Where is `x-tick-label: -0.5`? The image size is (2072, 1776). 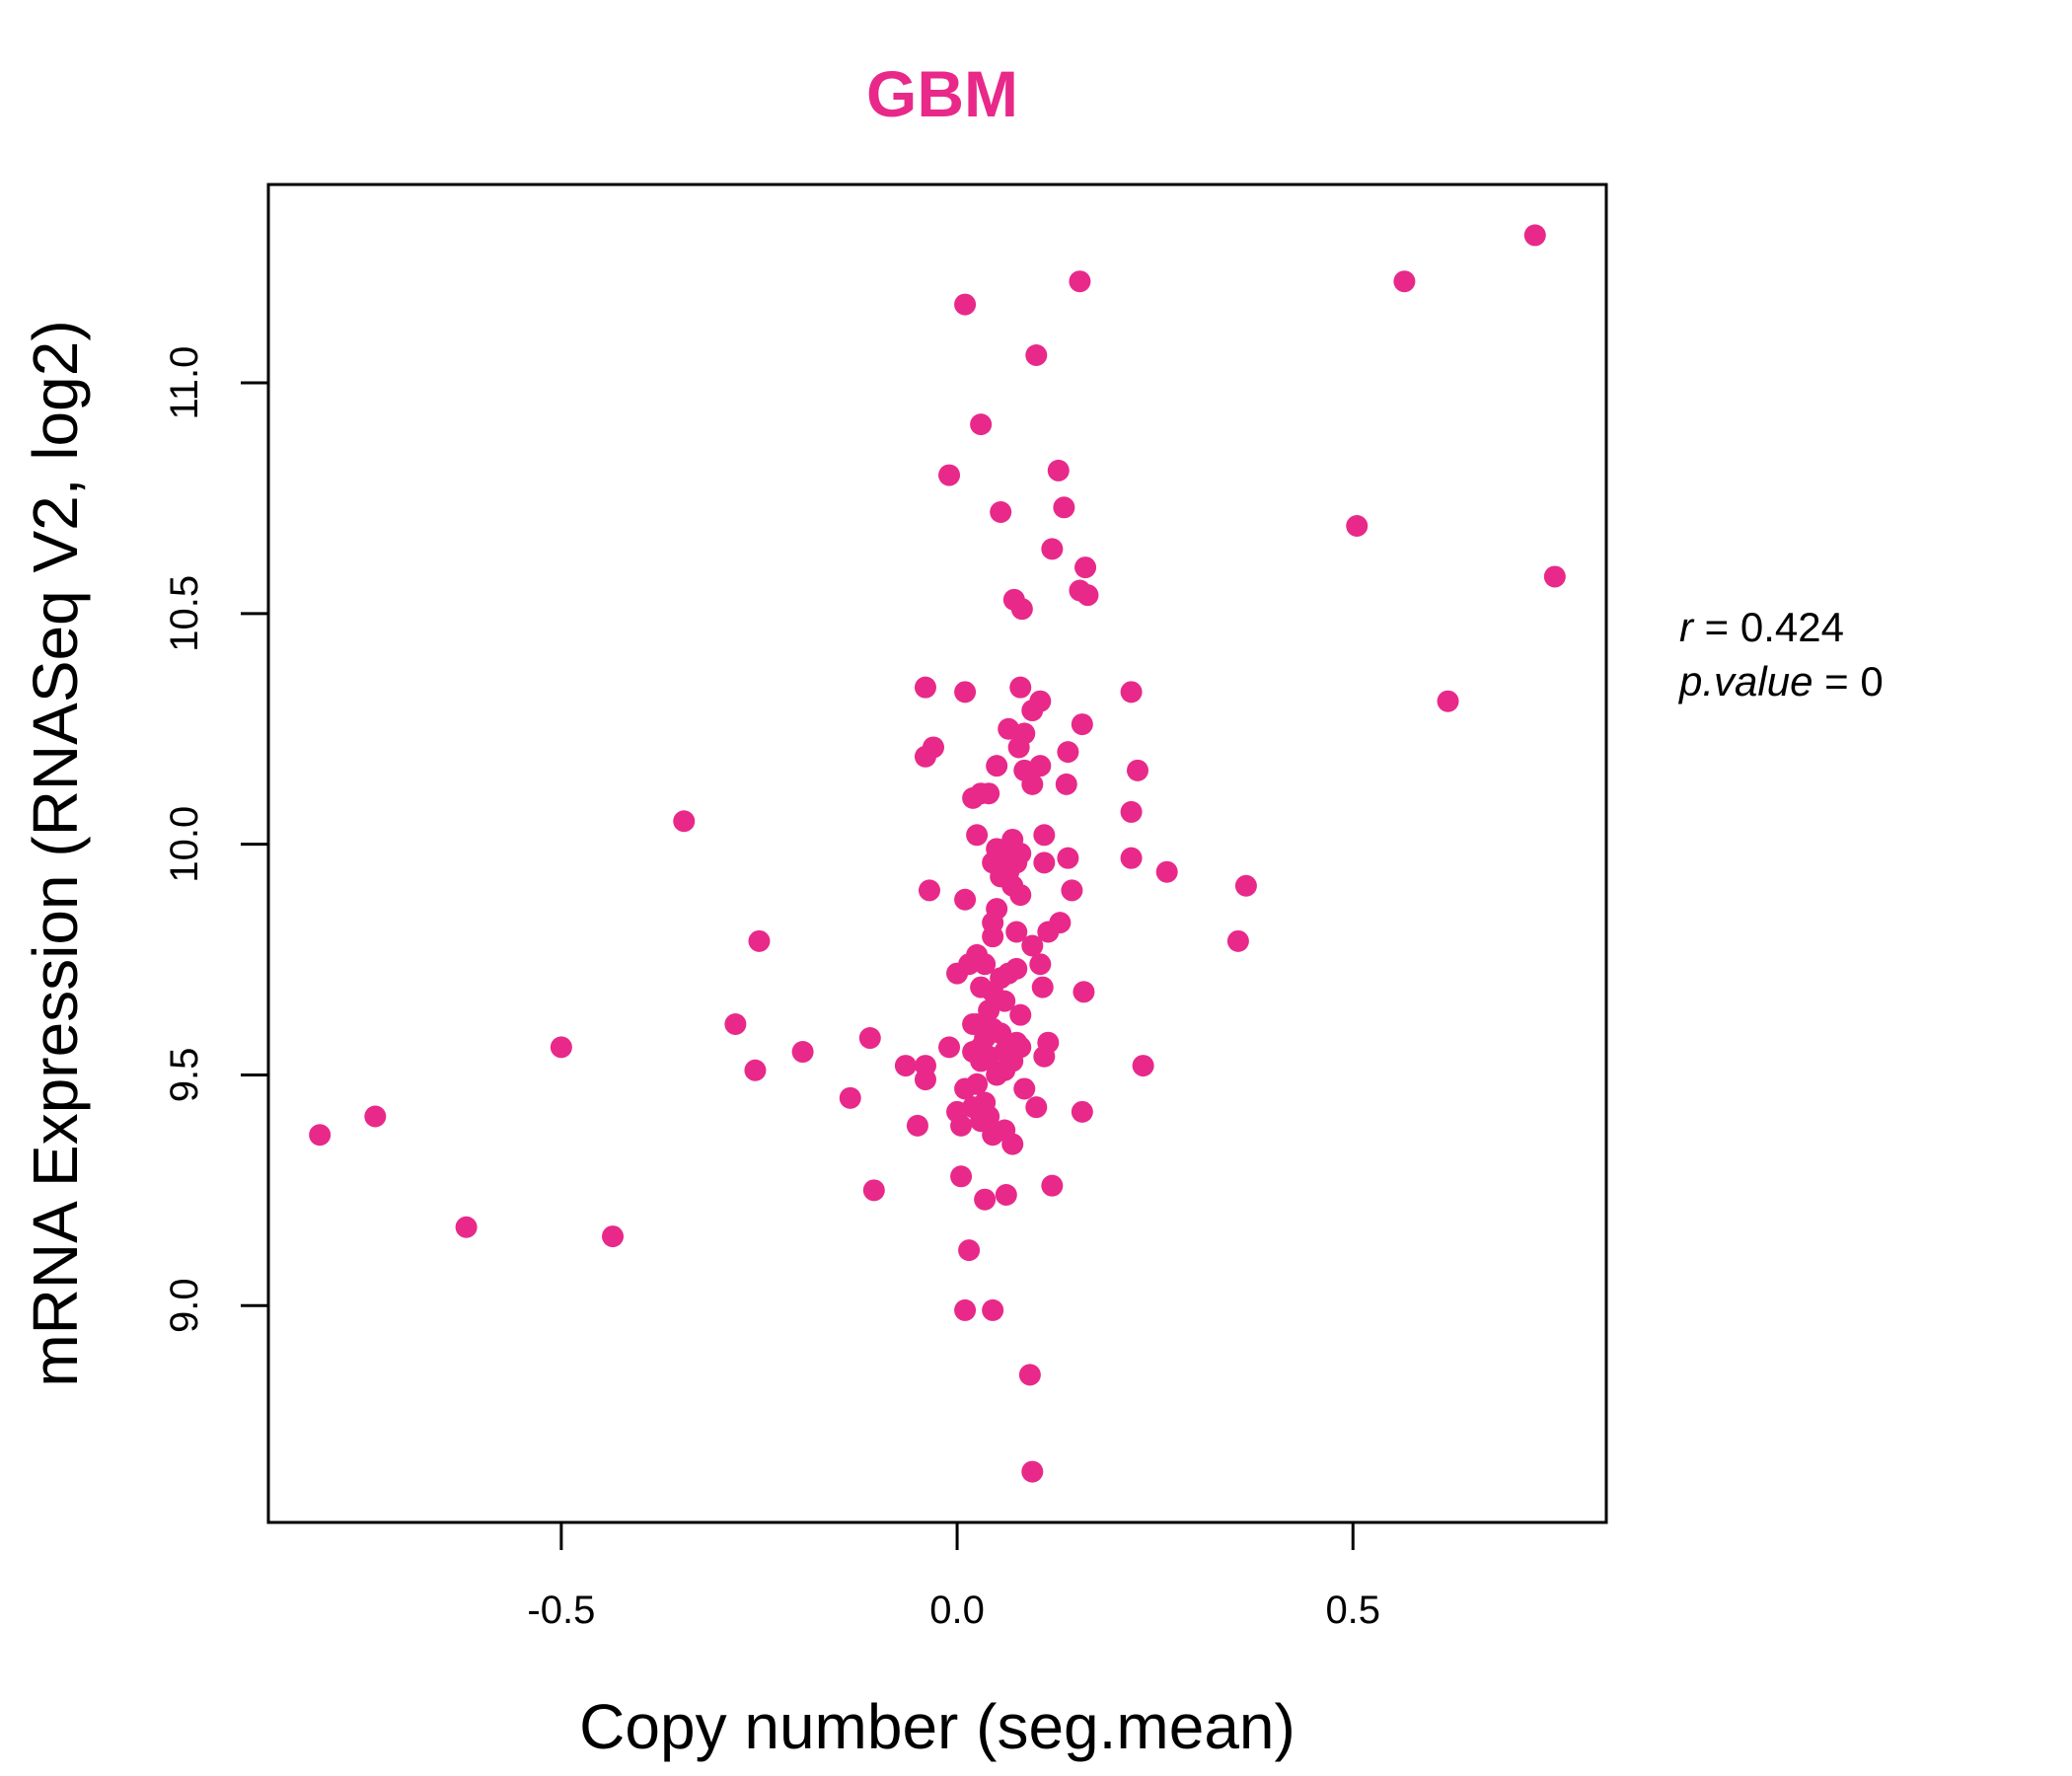 x-tick-label: -0.5 is located at coordinates (561, 1610).